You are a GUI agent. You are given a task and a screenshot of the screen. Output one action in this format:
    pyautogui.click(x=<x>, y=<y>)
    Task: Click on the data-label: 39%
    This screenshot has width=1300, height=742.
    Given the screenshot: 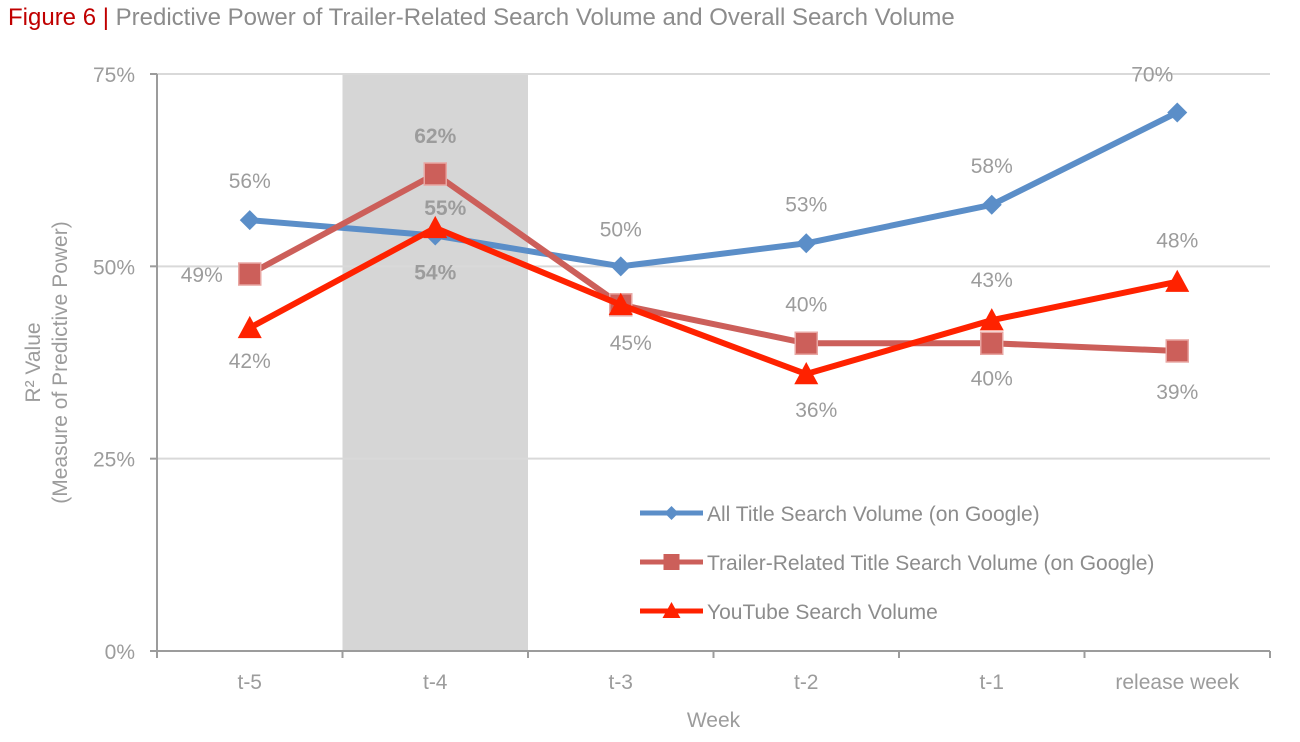 What is the action you would take?
    pyautogui.click(x=1177, y=392)
    